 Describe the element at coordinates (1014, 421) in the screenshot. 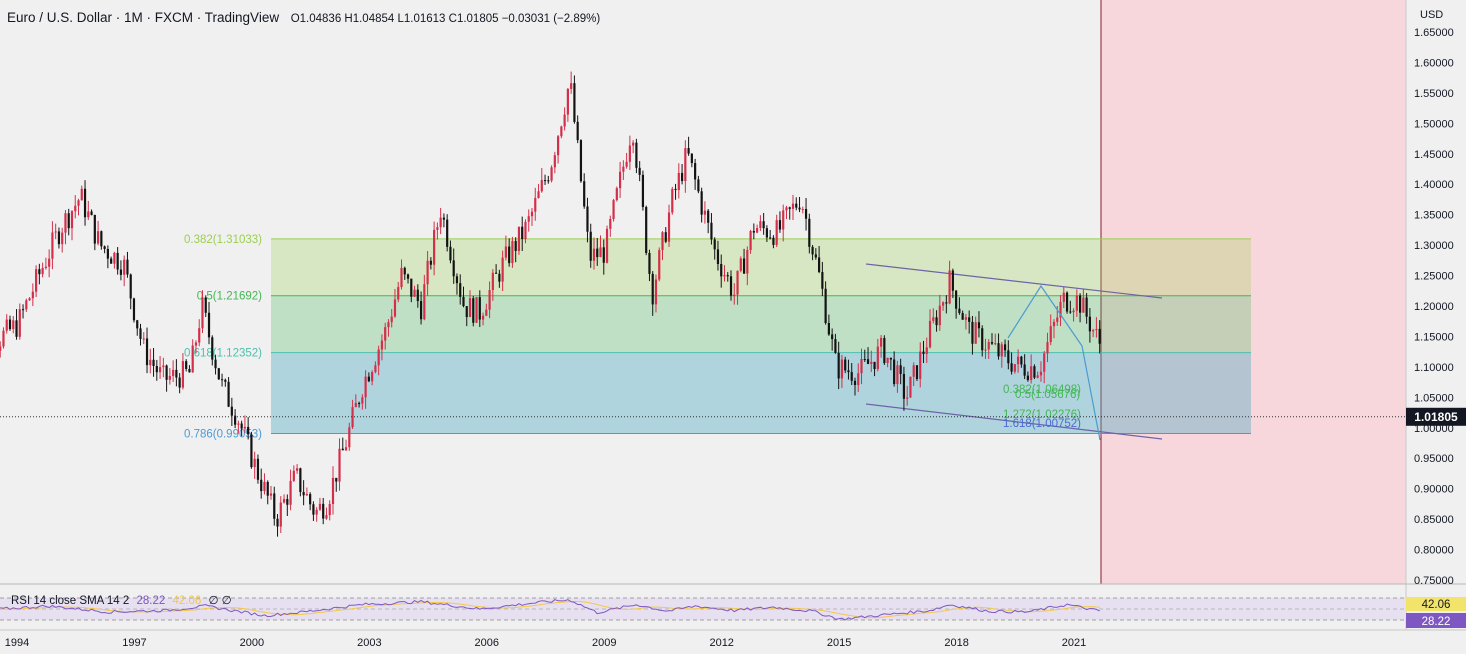

I see `channel-lower-line` at that location.